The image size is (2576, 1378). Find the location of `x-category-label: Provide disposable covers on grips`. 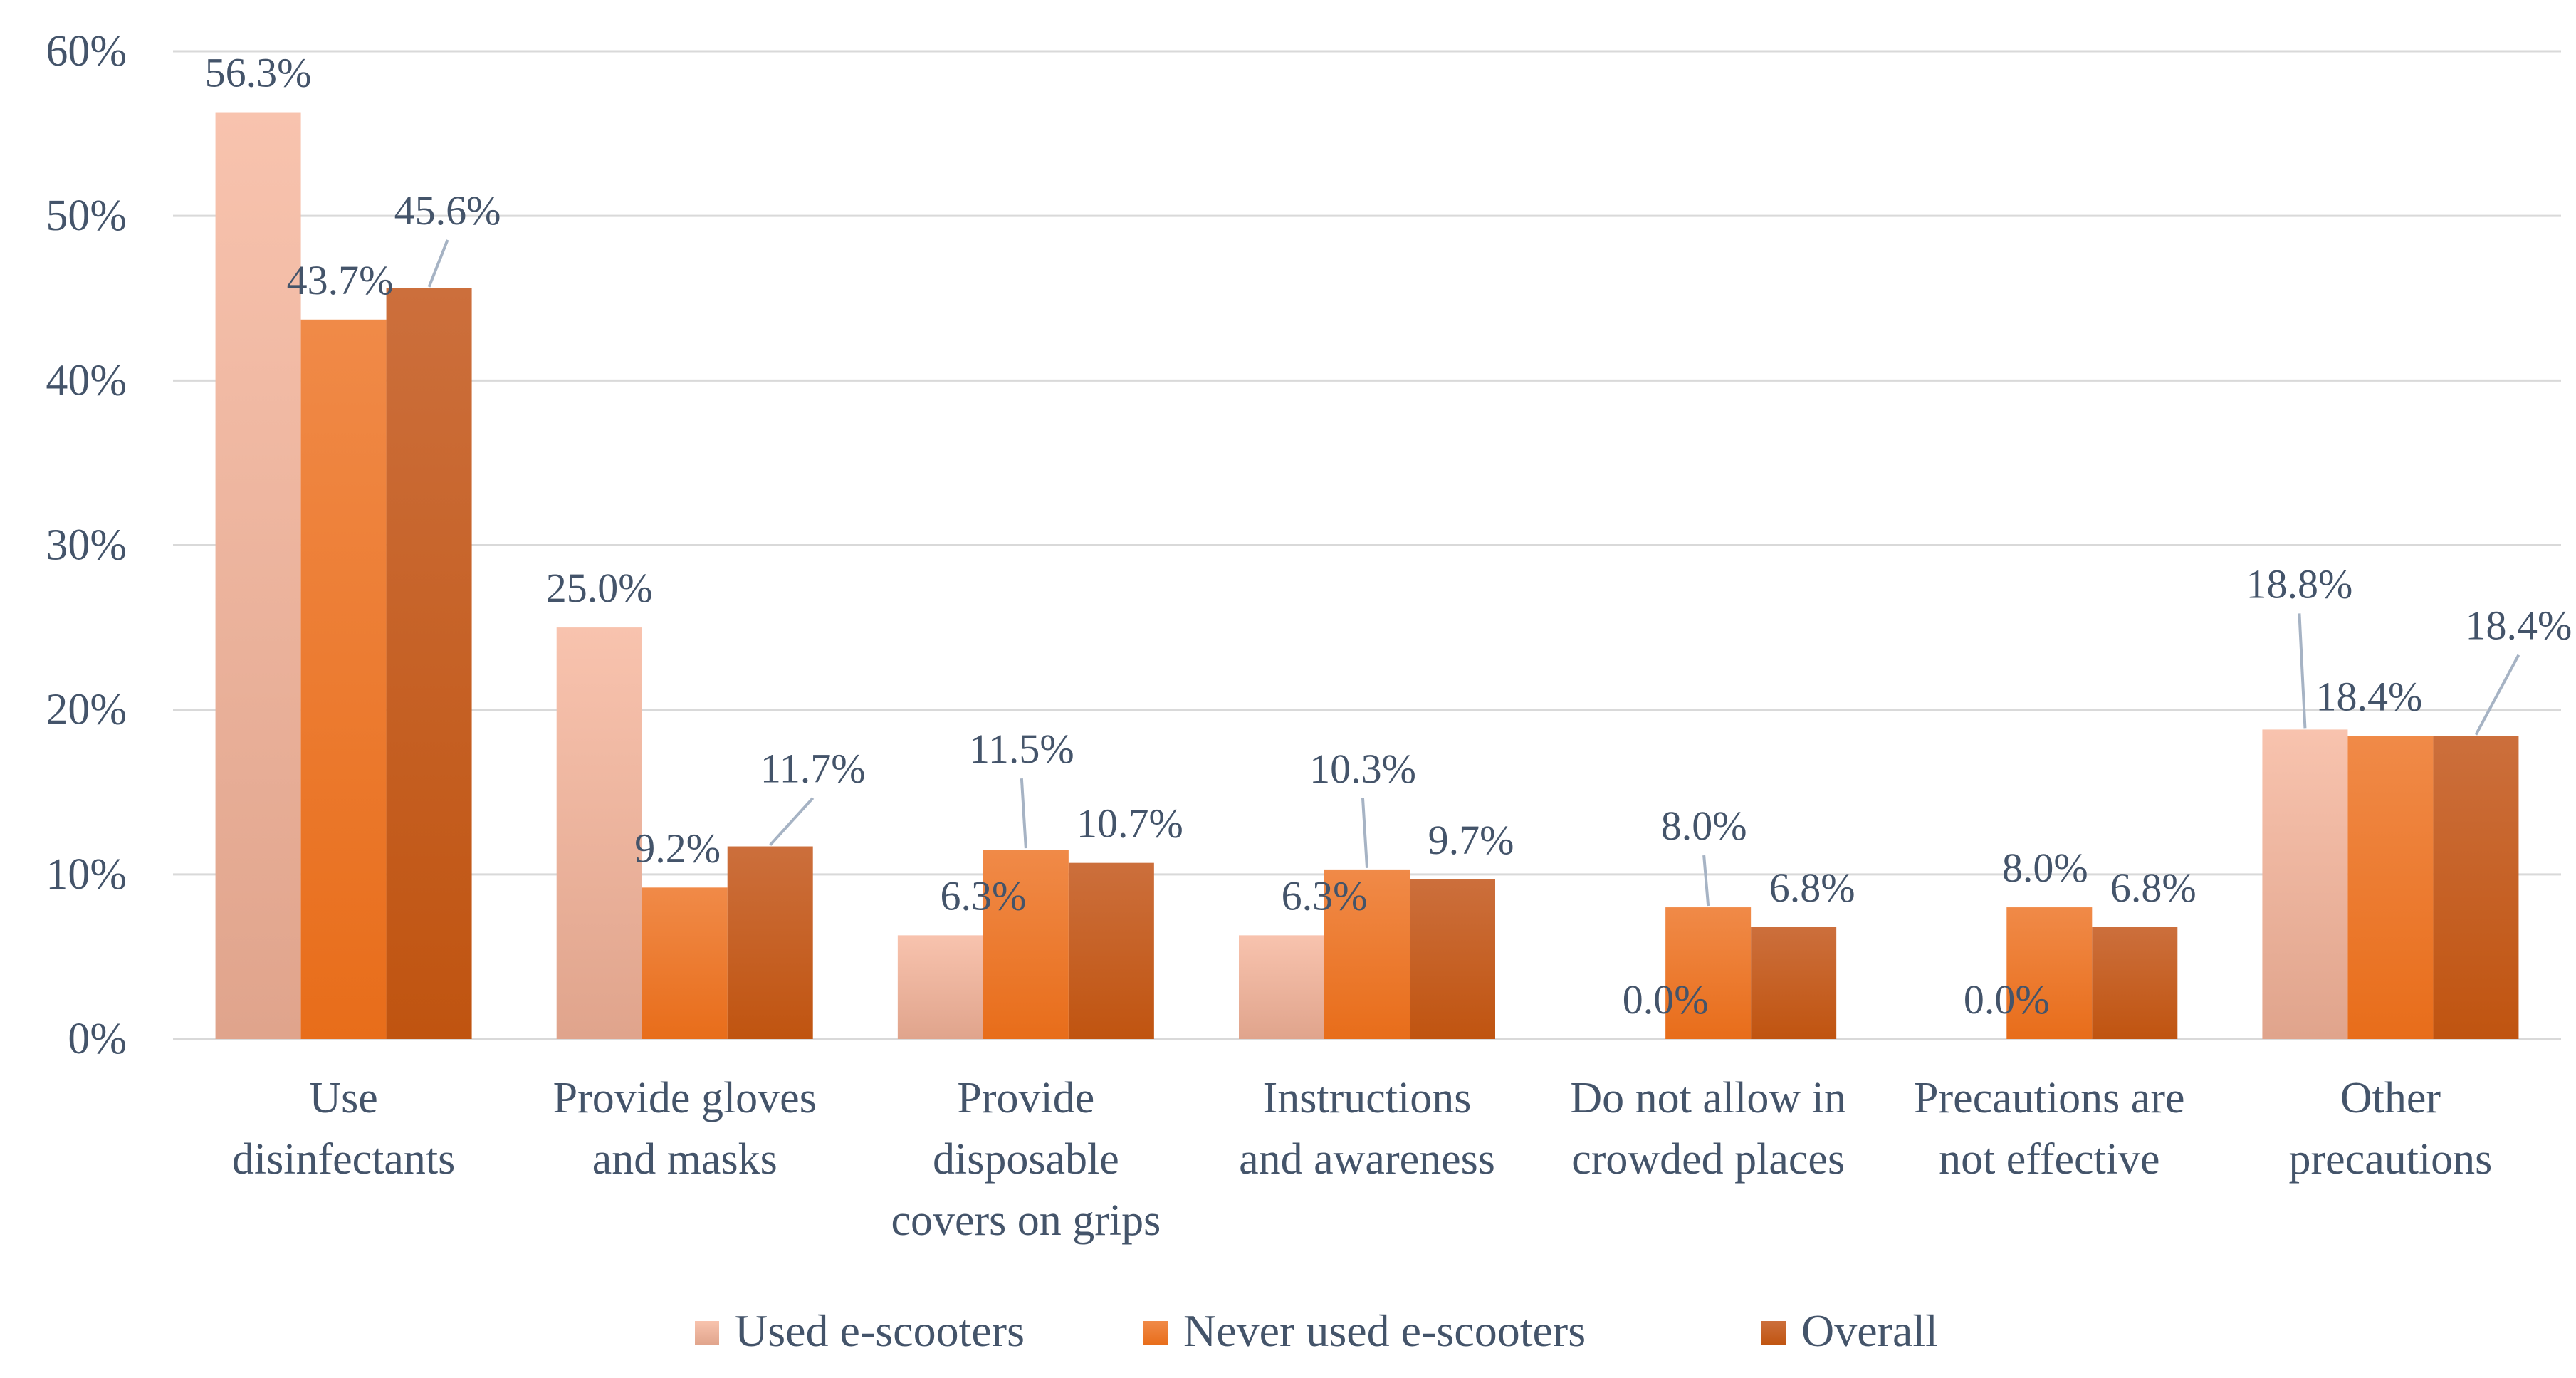

x-category-label: Provide disposable covers on grips is located at coordinates (1026, 1160).